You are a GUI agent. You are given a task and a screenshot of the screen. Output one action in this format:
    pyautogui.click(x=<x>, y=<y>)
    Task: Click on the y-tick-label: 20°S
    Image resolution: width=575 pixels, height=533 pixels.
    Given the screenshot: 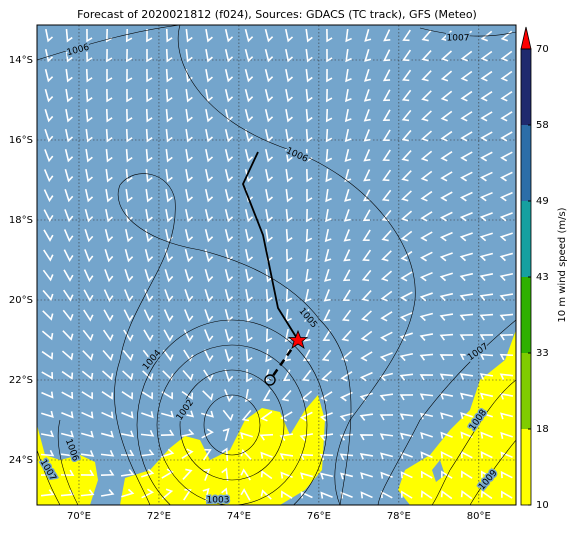 What is the action you would take?
    pyautogui.click(x=21, y=300)
    